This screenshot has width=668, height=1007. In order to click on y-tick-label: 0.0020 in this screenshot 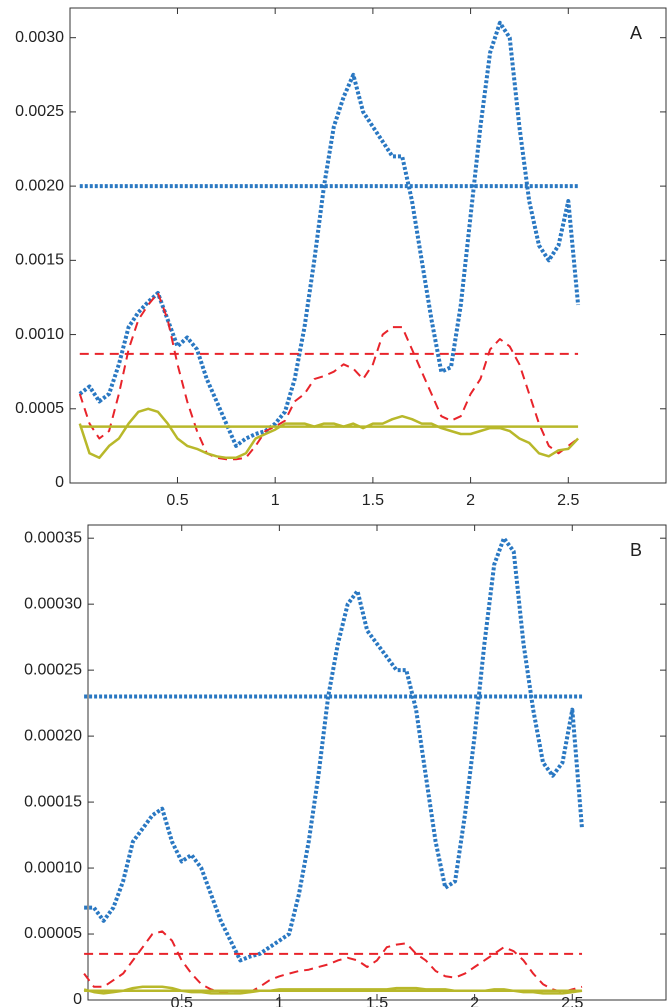, I will do `click(39, 185)`.